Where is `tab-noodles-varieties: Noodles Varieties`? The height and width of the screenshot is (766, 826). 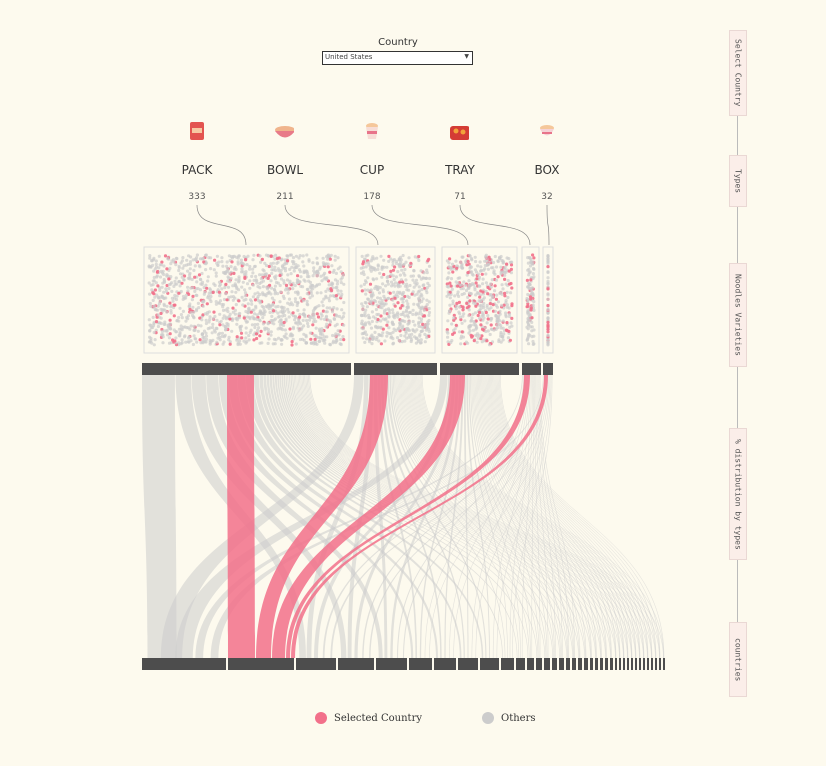 tab-noodles-varieties: Noodles Varieties is located at coordinates (738, 315).